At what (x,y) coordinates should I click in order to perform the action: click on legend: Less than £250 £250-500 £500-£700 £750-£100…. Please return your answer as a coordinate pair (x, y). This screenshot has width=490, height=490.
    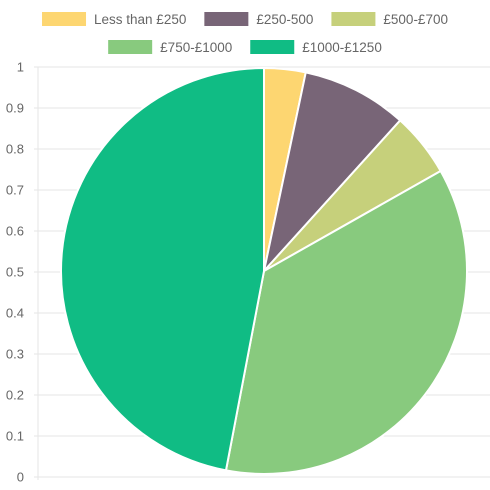
    Looking at the image, I should click on (245, 33).